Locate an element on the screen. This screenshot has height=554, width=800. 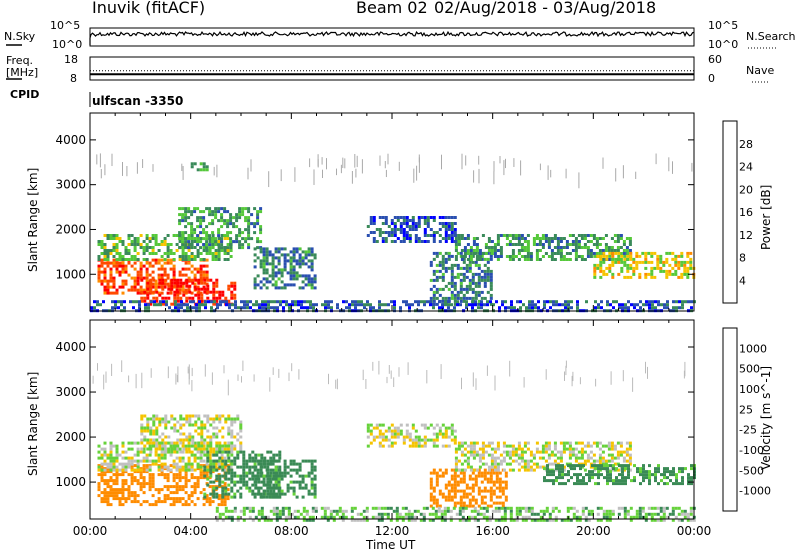
x-axis-label: Time UT is located at coordinates (391, 545).